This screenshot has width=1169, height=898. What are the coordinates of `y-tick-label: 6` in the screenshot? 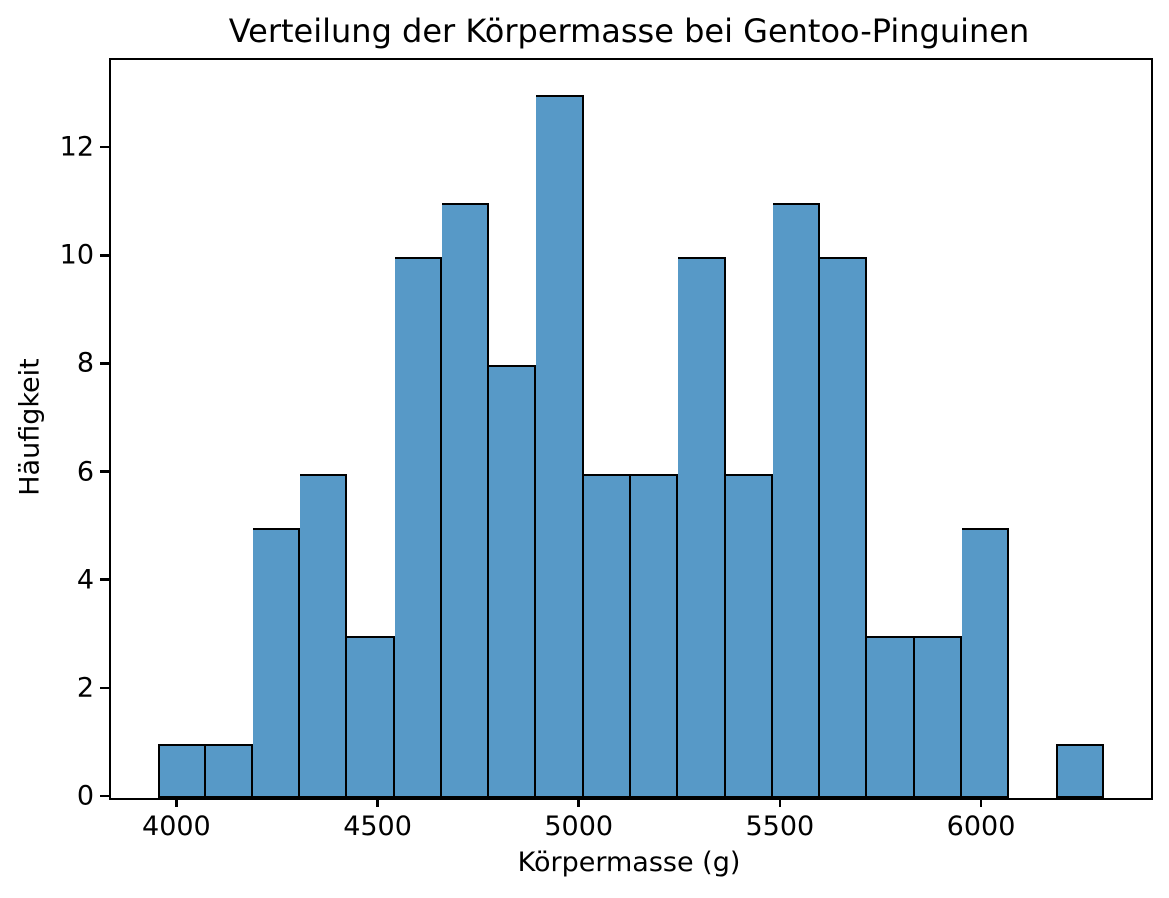 It's located at (85, 472).